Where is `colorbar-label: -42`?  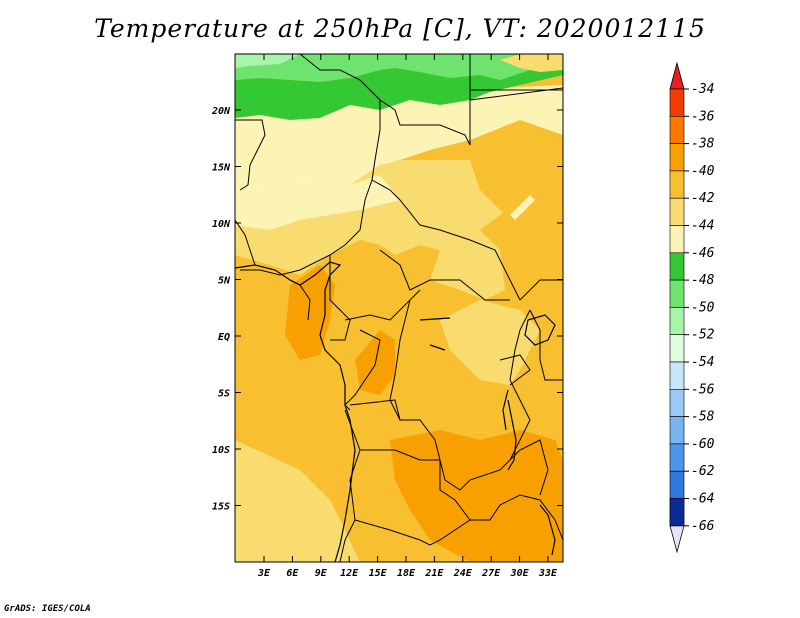
colorbar-label: -42 is located at coordinates (703, 198).